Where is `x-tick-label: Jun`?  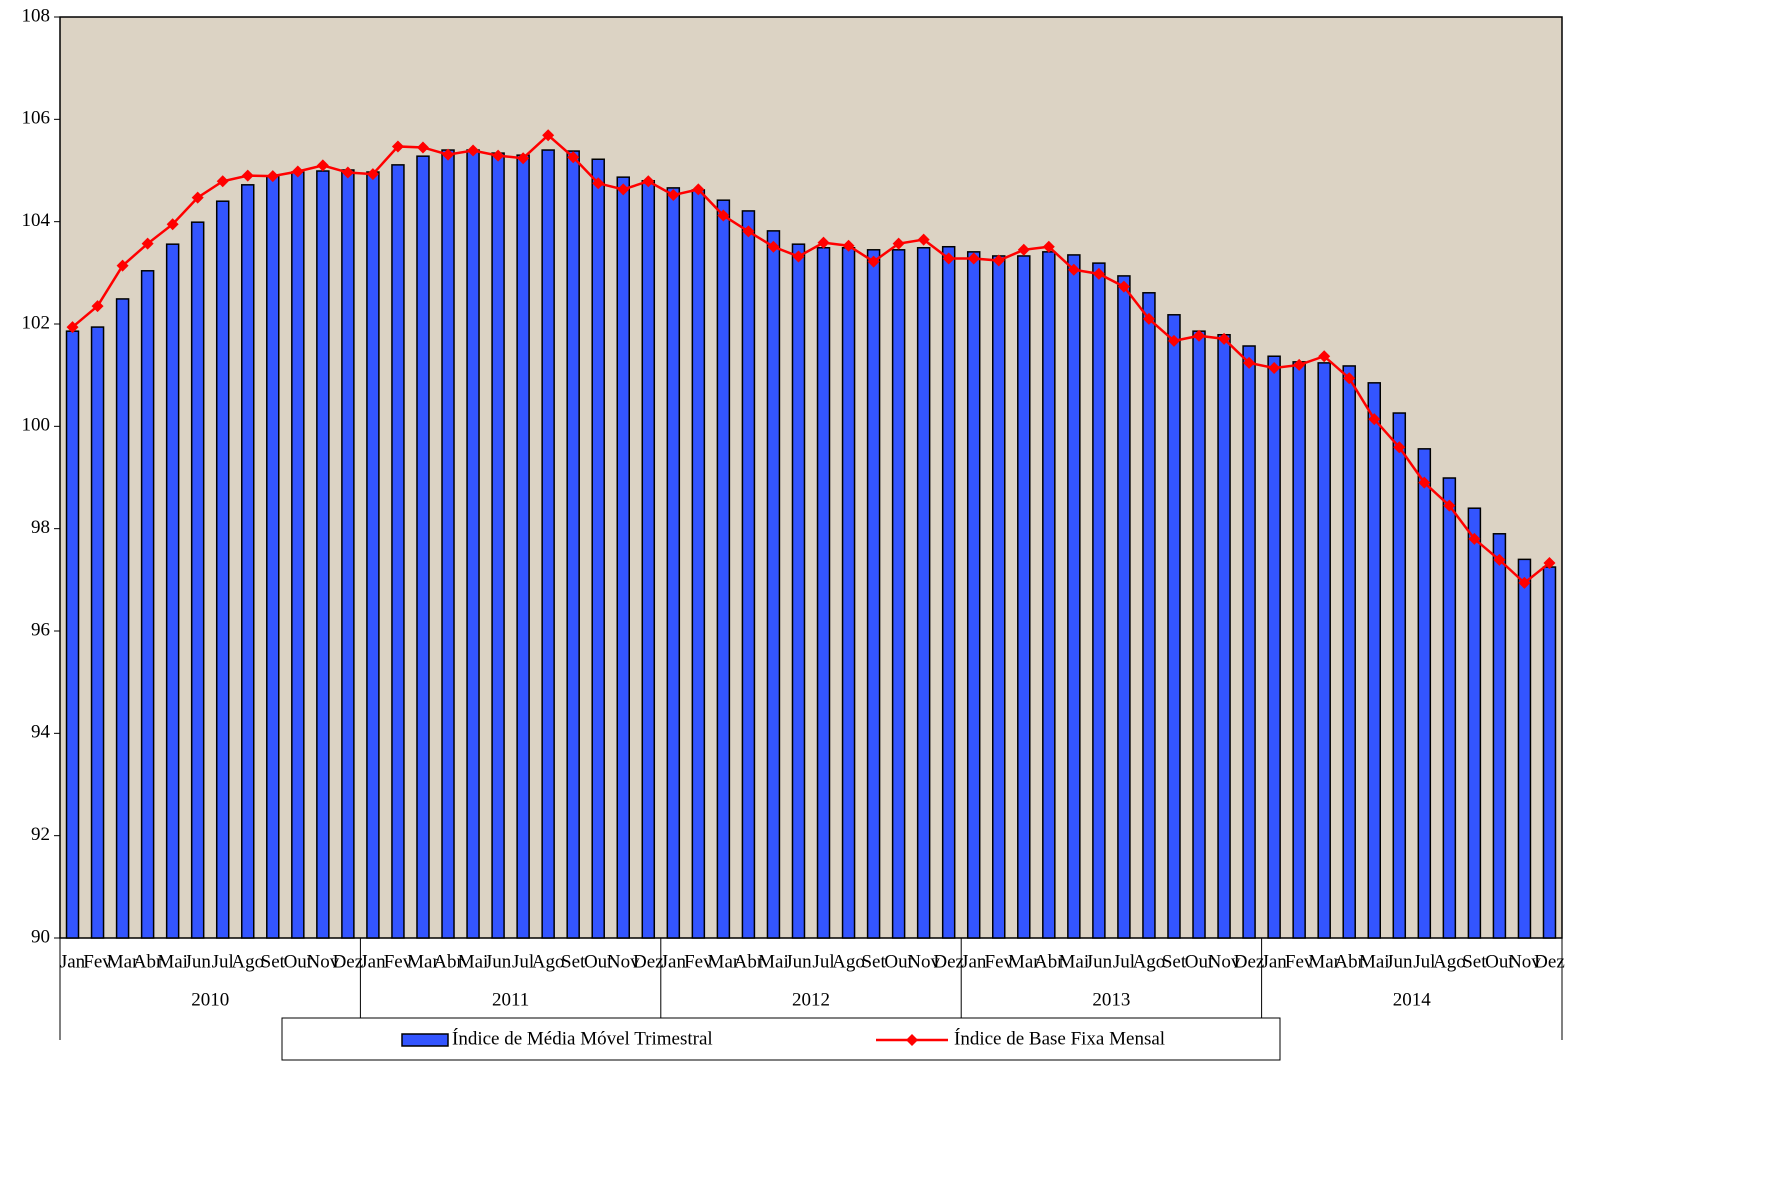
x-tick-label: Jun is located at coordinates (1399, 961).